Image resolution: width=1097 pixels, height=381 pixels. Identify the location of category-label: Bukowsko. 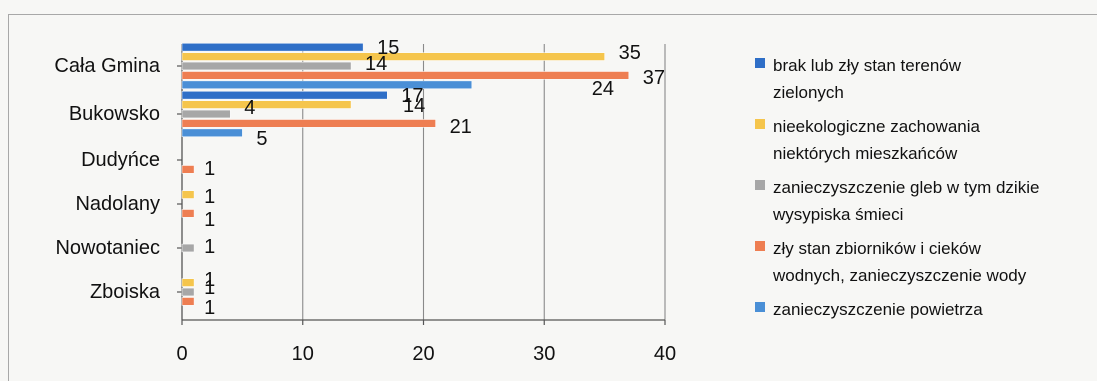
(114, 114).